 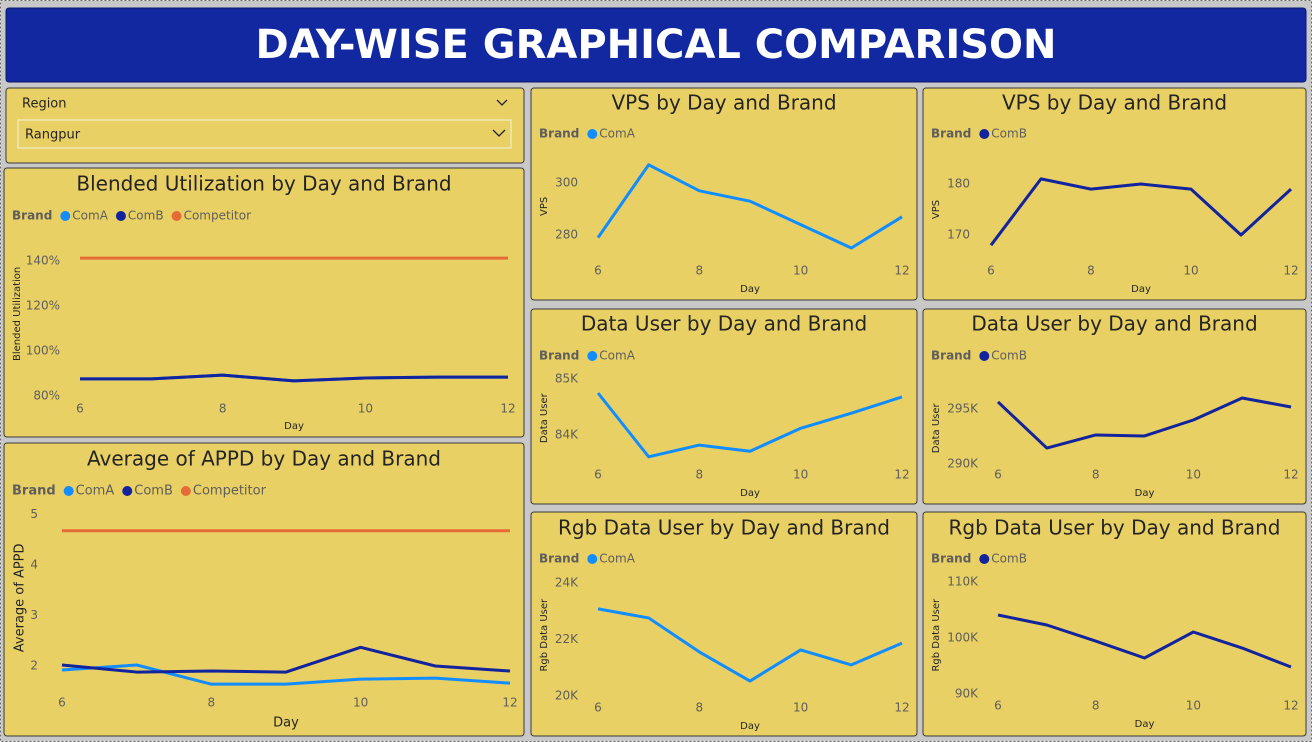 I want to click on chart-title: Blended Utilization by Day and Brand, so click(x=263, y=184).